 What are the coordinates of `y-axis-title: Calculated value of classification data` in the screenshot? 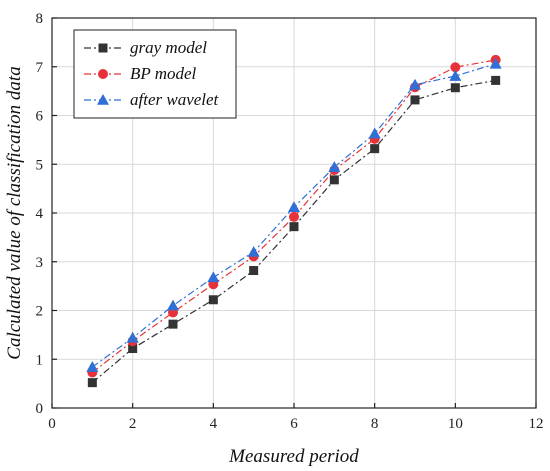 It's located at (14, 212).